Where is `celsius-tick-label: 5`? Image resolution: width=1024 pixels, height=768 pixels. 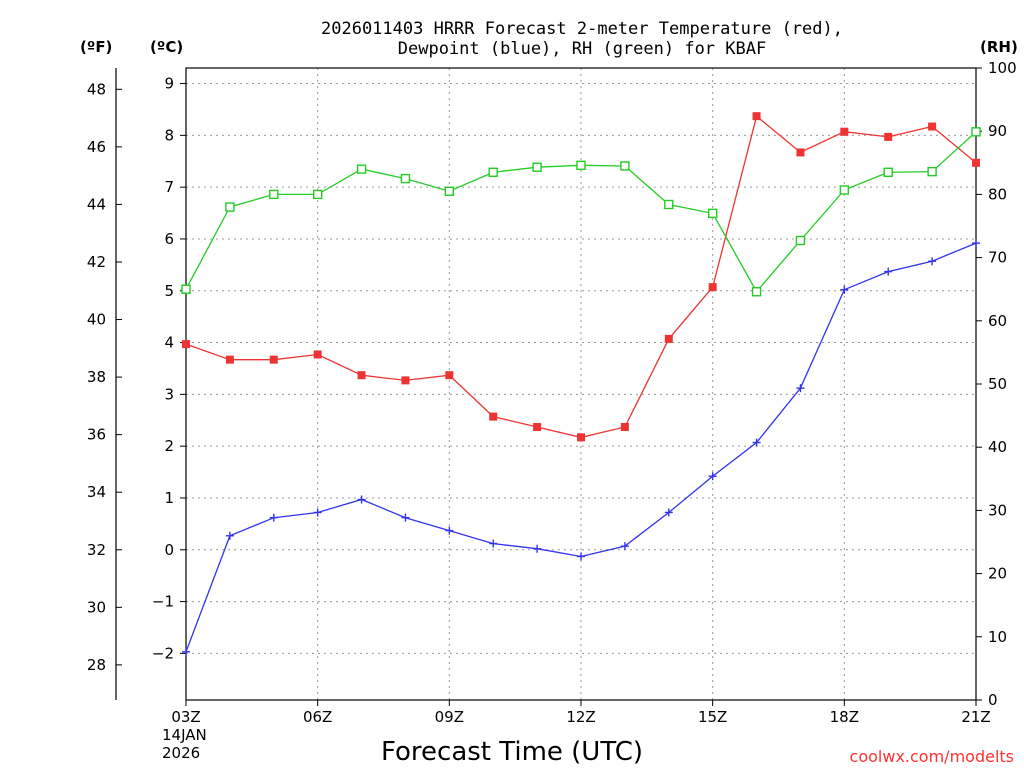
celsius-tick-label: 5 is located at coordinates (169, 291).